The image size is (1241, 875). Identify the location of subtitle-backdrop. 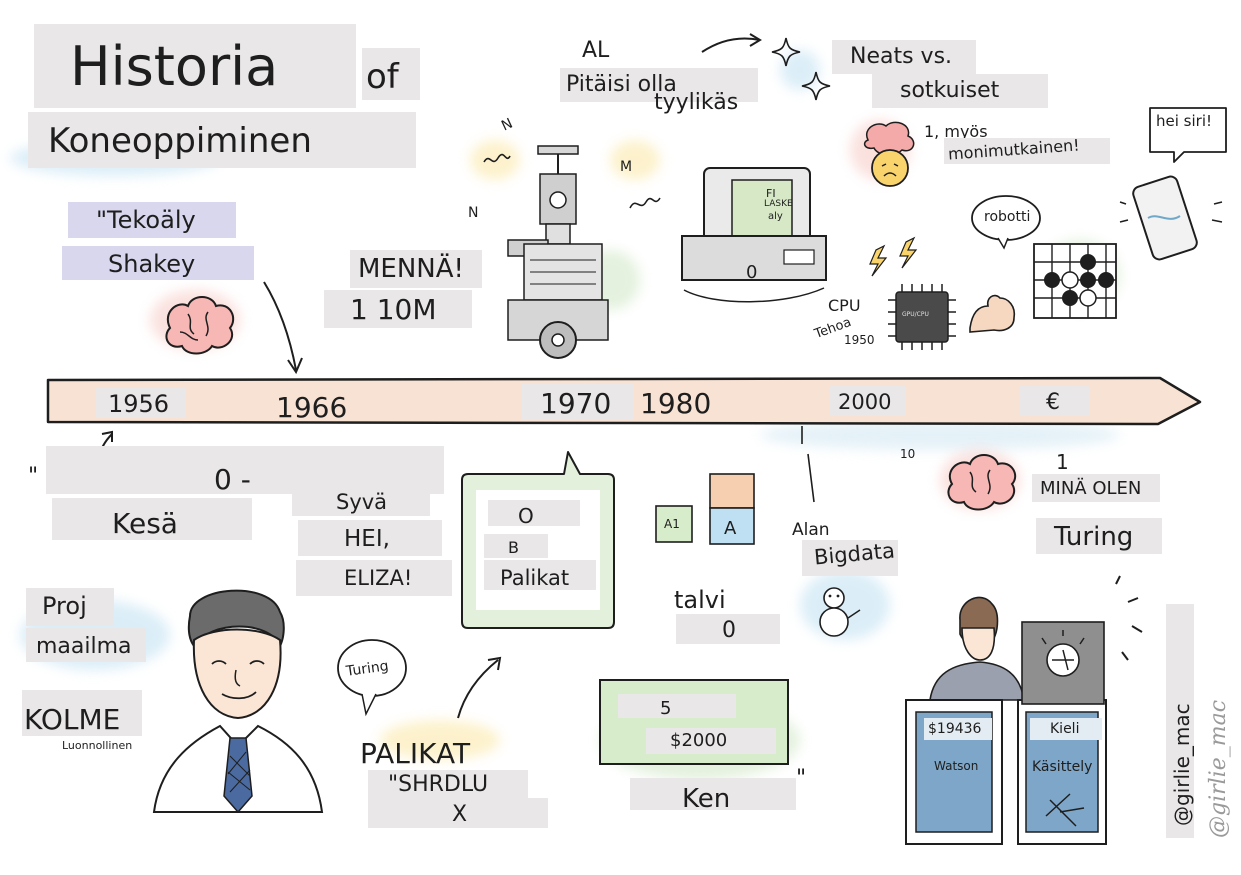
(222, 140).